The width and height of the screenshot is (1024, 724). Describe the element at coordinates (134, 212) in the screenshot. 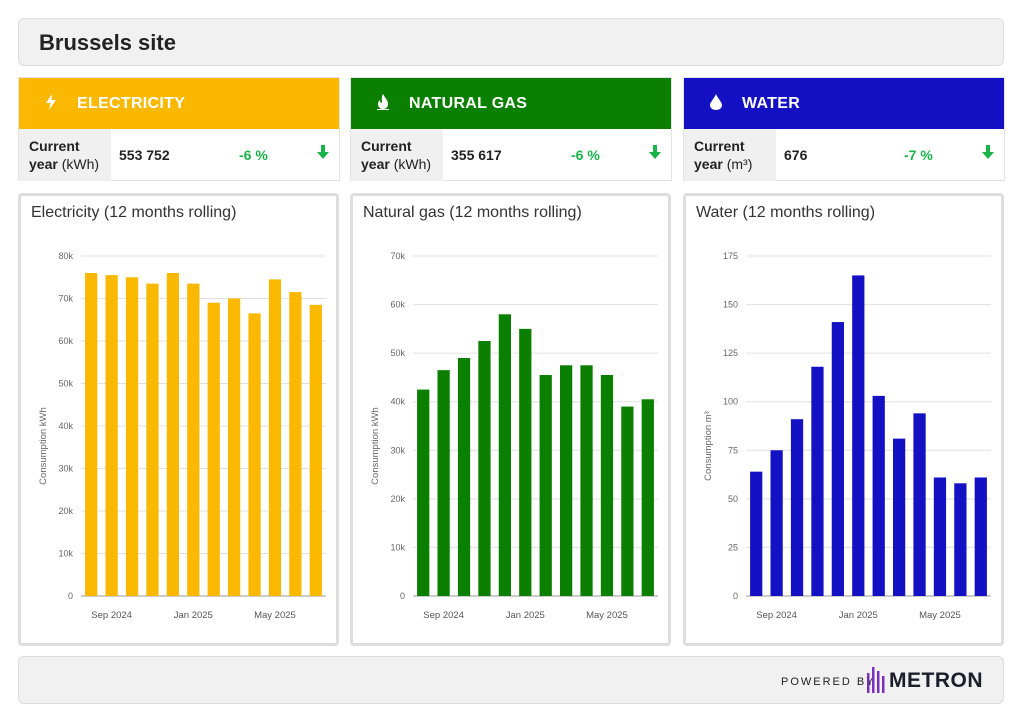

I see `chart-title: Electricity (12 months rolling)` at that location.